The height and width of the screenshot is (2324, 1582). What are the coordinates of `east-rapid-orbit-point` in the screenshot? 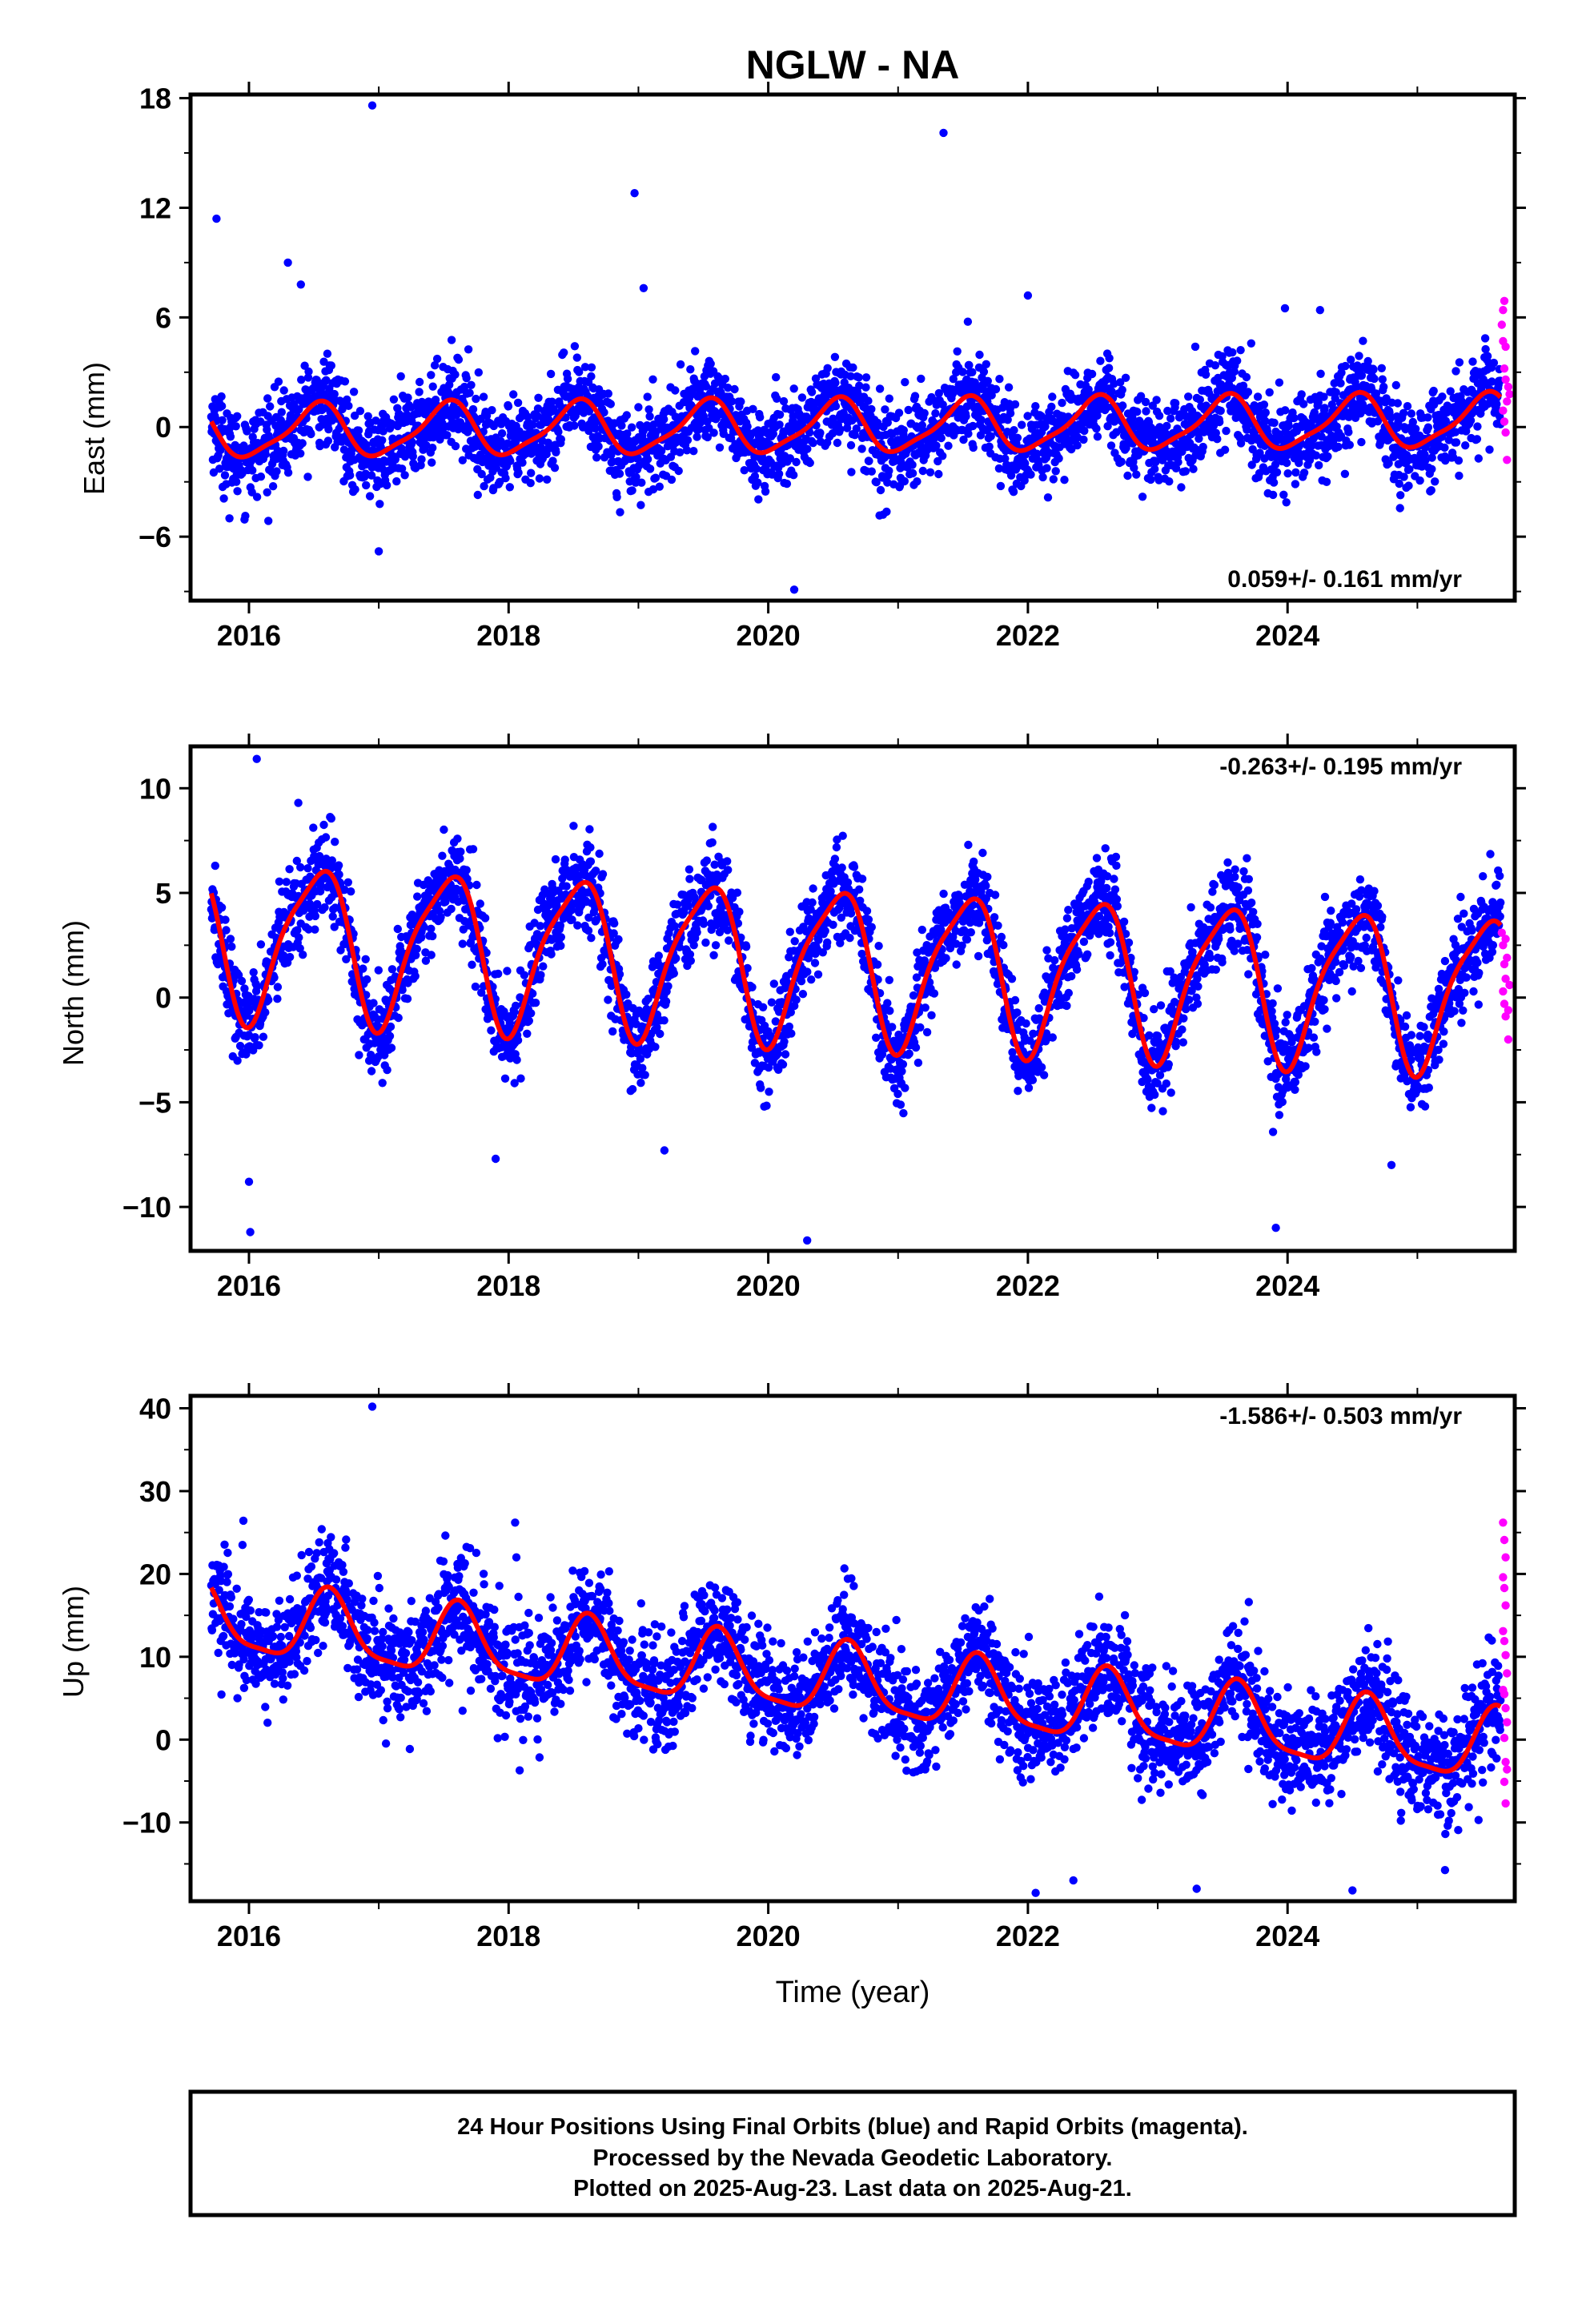 It's located at (1502, 324).